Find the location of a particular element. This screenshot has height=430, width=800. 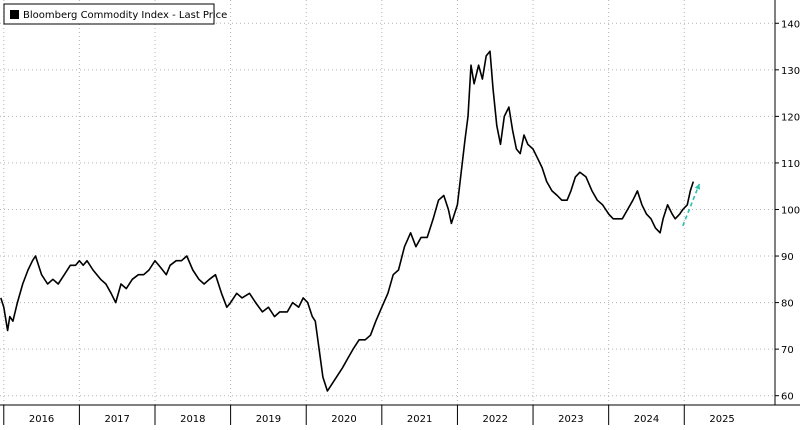

projection-arrowhead is located at coordinates (697, 186).